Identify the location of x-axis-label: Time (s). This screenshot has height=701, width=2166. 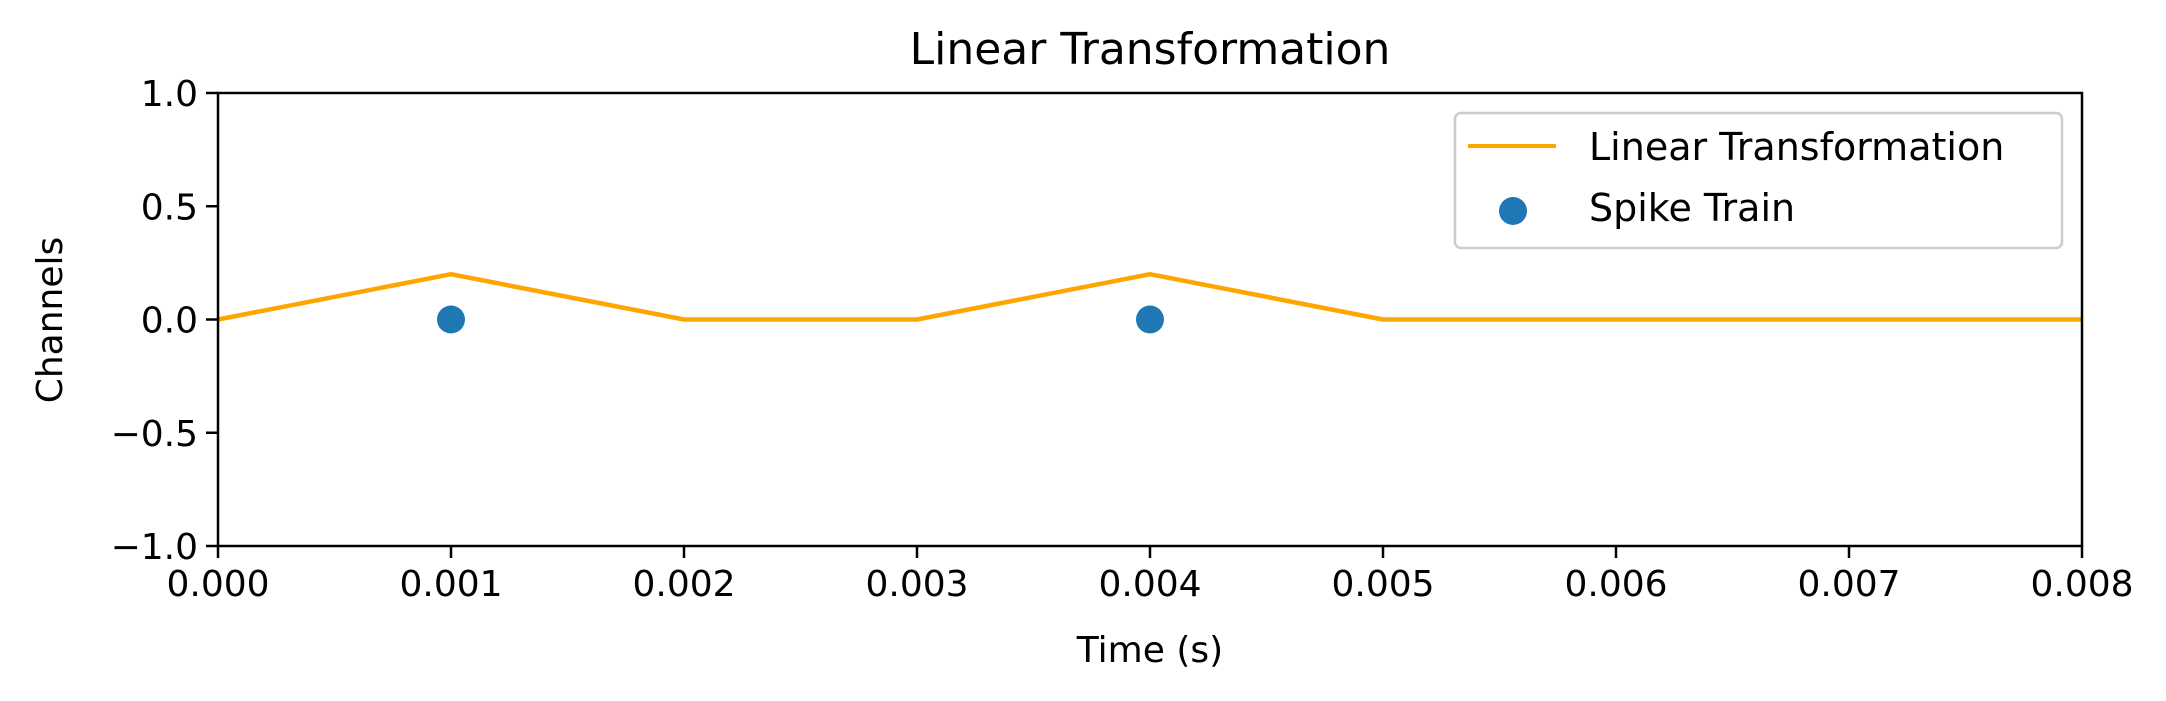
(1149, 650).